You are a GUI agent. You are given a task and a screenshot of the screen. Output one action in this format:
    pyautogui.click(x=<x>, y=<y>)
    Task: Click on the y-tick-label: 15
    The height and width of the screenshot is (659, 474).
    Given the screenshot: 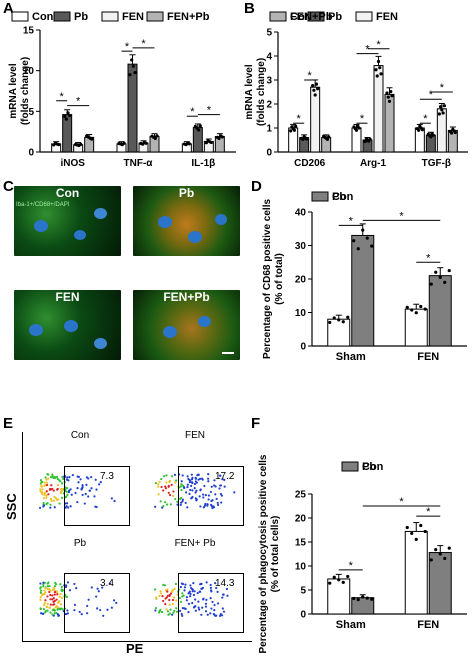 What is the action you would take?
    pyautogui.click(x=301, y=543)
    